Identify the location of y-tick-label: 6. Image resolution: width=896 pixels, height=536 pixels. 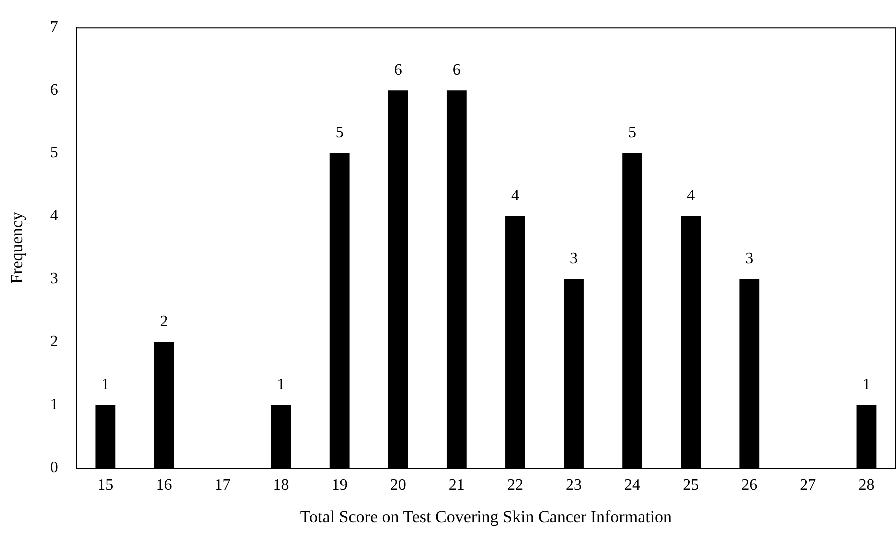
(54, 90).